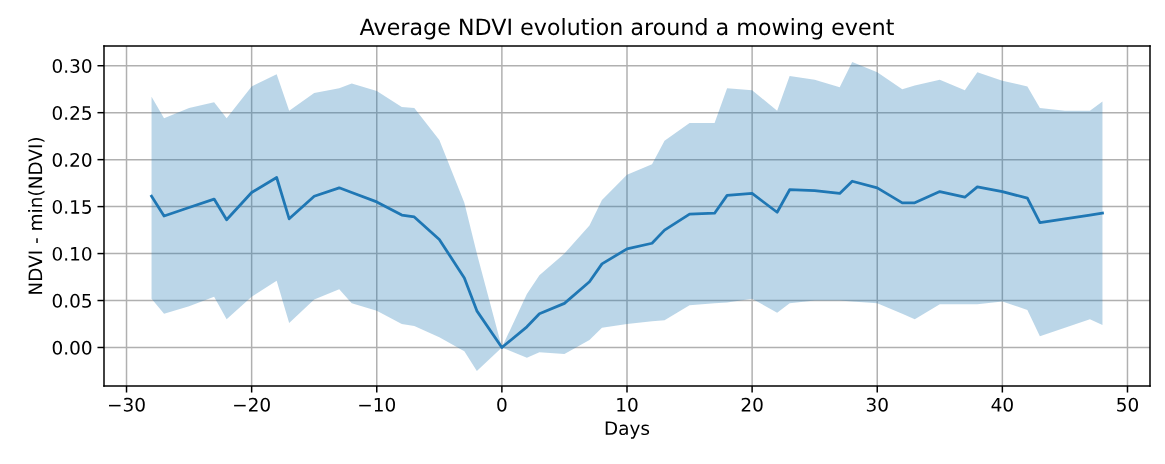  What do you see at coordinates (1127, 404) in the screenshot?
I see `x-tick-label: 50` at bounding box center [1127, 404].